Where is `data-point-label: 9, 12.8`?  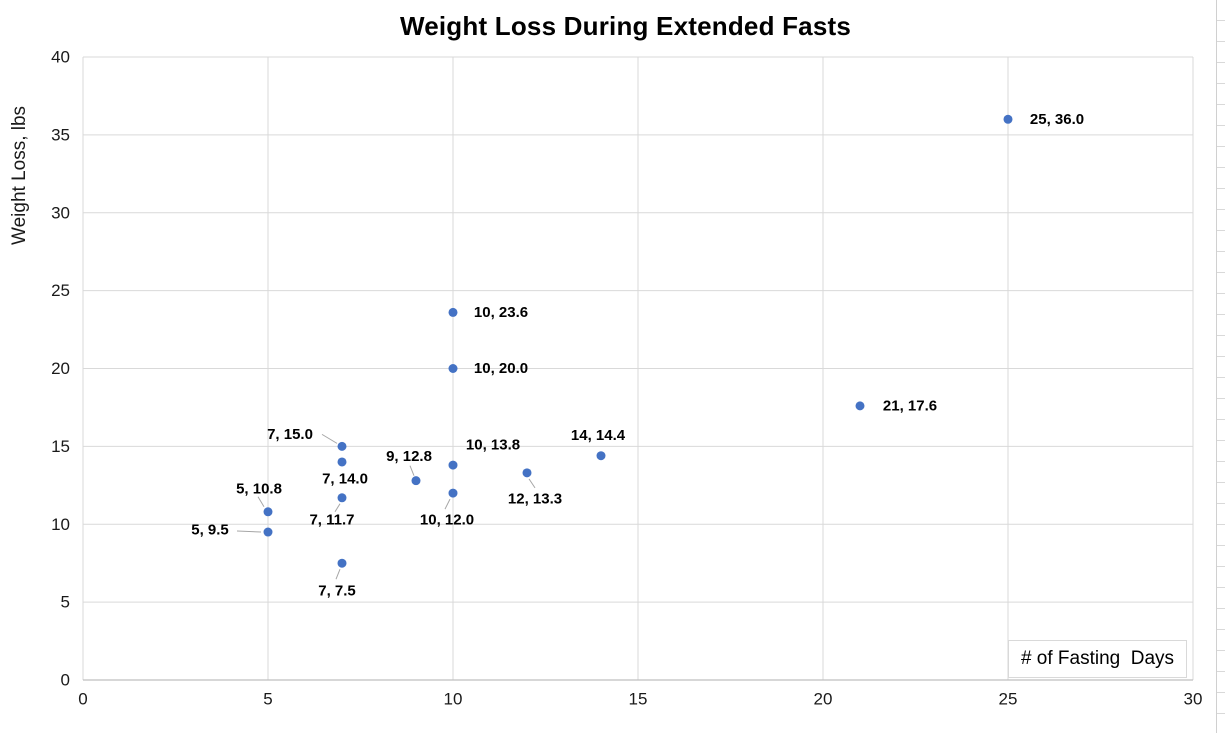
data-point-label: 9, 12.8 is located at coordinates (409, 456).